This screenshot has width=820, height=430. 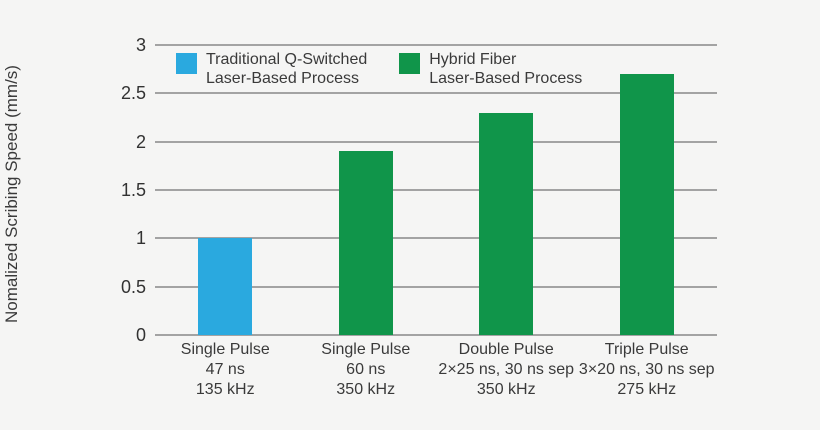 I want to click on y-tick-label-3: 3, so click(x=140, y=45).